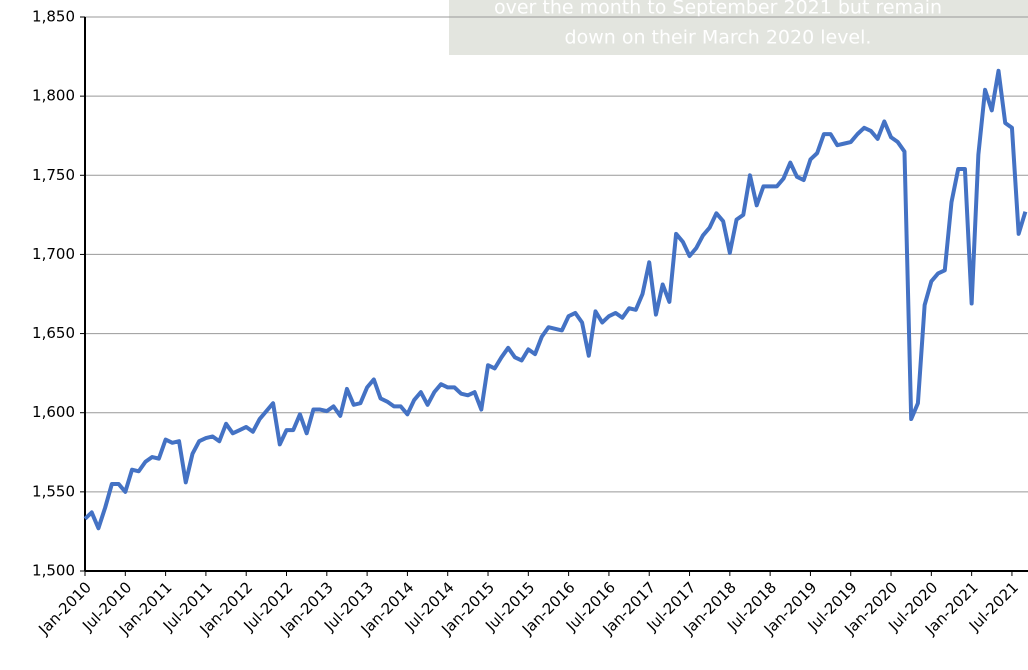 The image size is (1028, 670). Describe the element at coordinates (53, 175) in the screenshot. I see `y-tick-label: 1,750` at that location.